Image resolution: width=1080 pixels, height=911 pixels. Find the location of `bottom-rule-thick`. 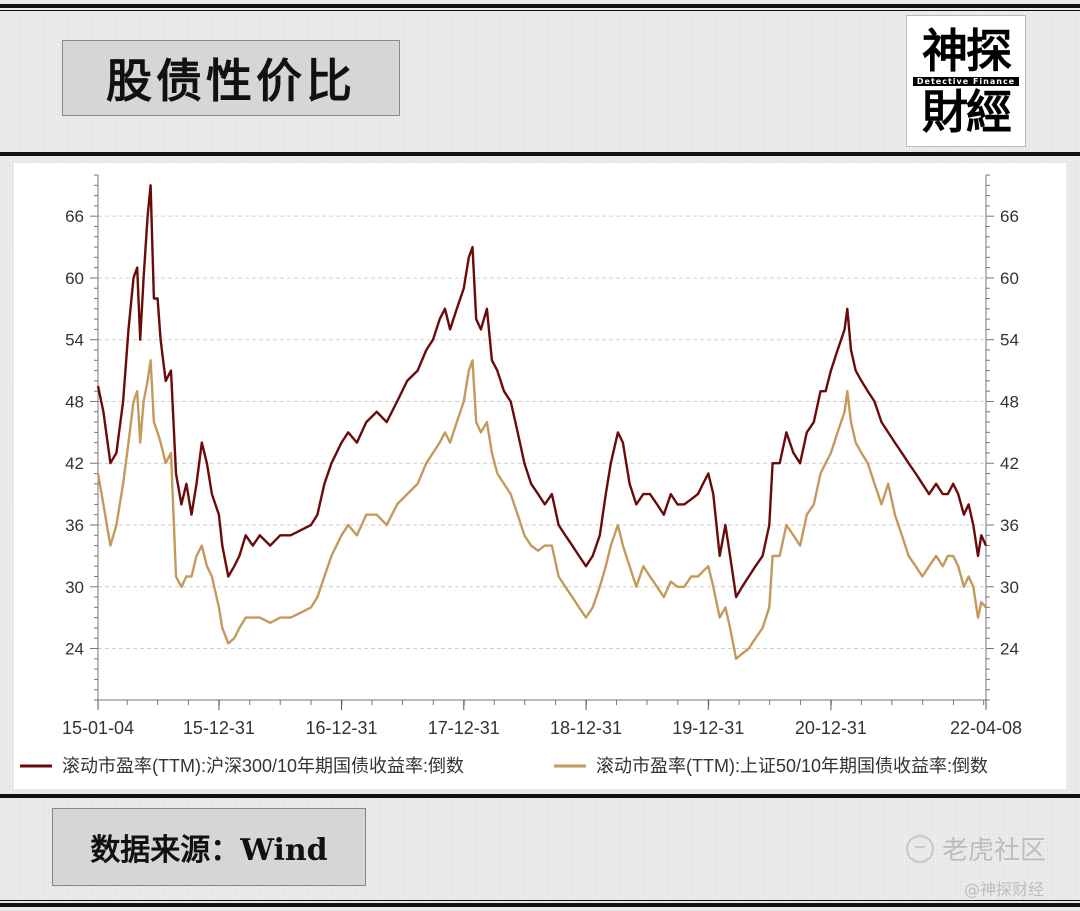

bottom-rule-thick is located at coordinates (540, 905).